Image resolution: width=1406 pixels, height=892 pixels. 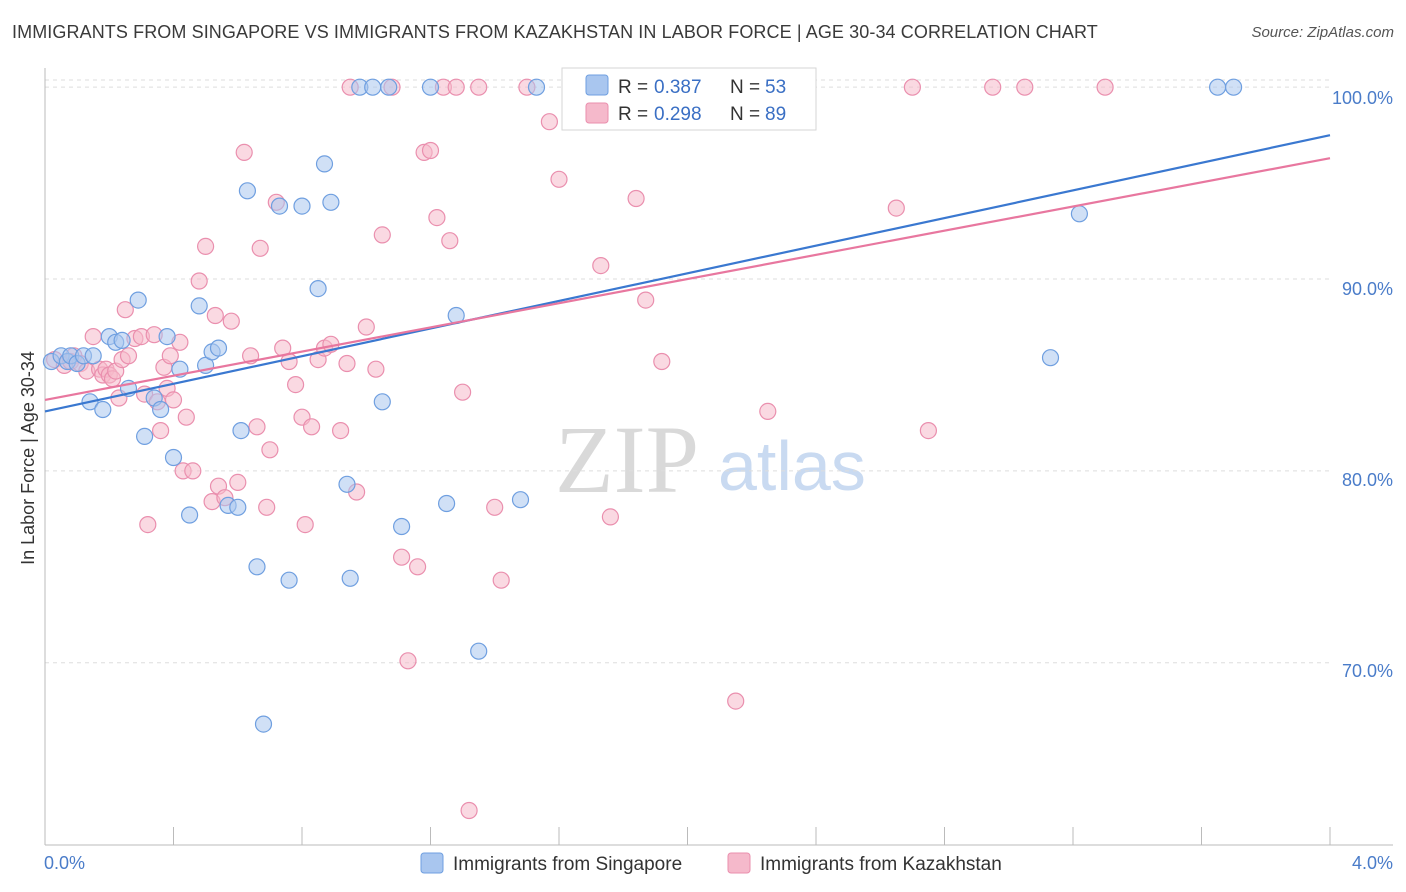 I want to click on series-legend-swatch-singapore, so click(x=432, y=863).